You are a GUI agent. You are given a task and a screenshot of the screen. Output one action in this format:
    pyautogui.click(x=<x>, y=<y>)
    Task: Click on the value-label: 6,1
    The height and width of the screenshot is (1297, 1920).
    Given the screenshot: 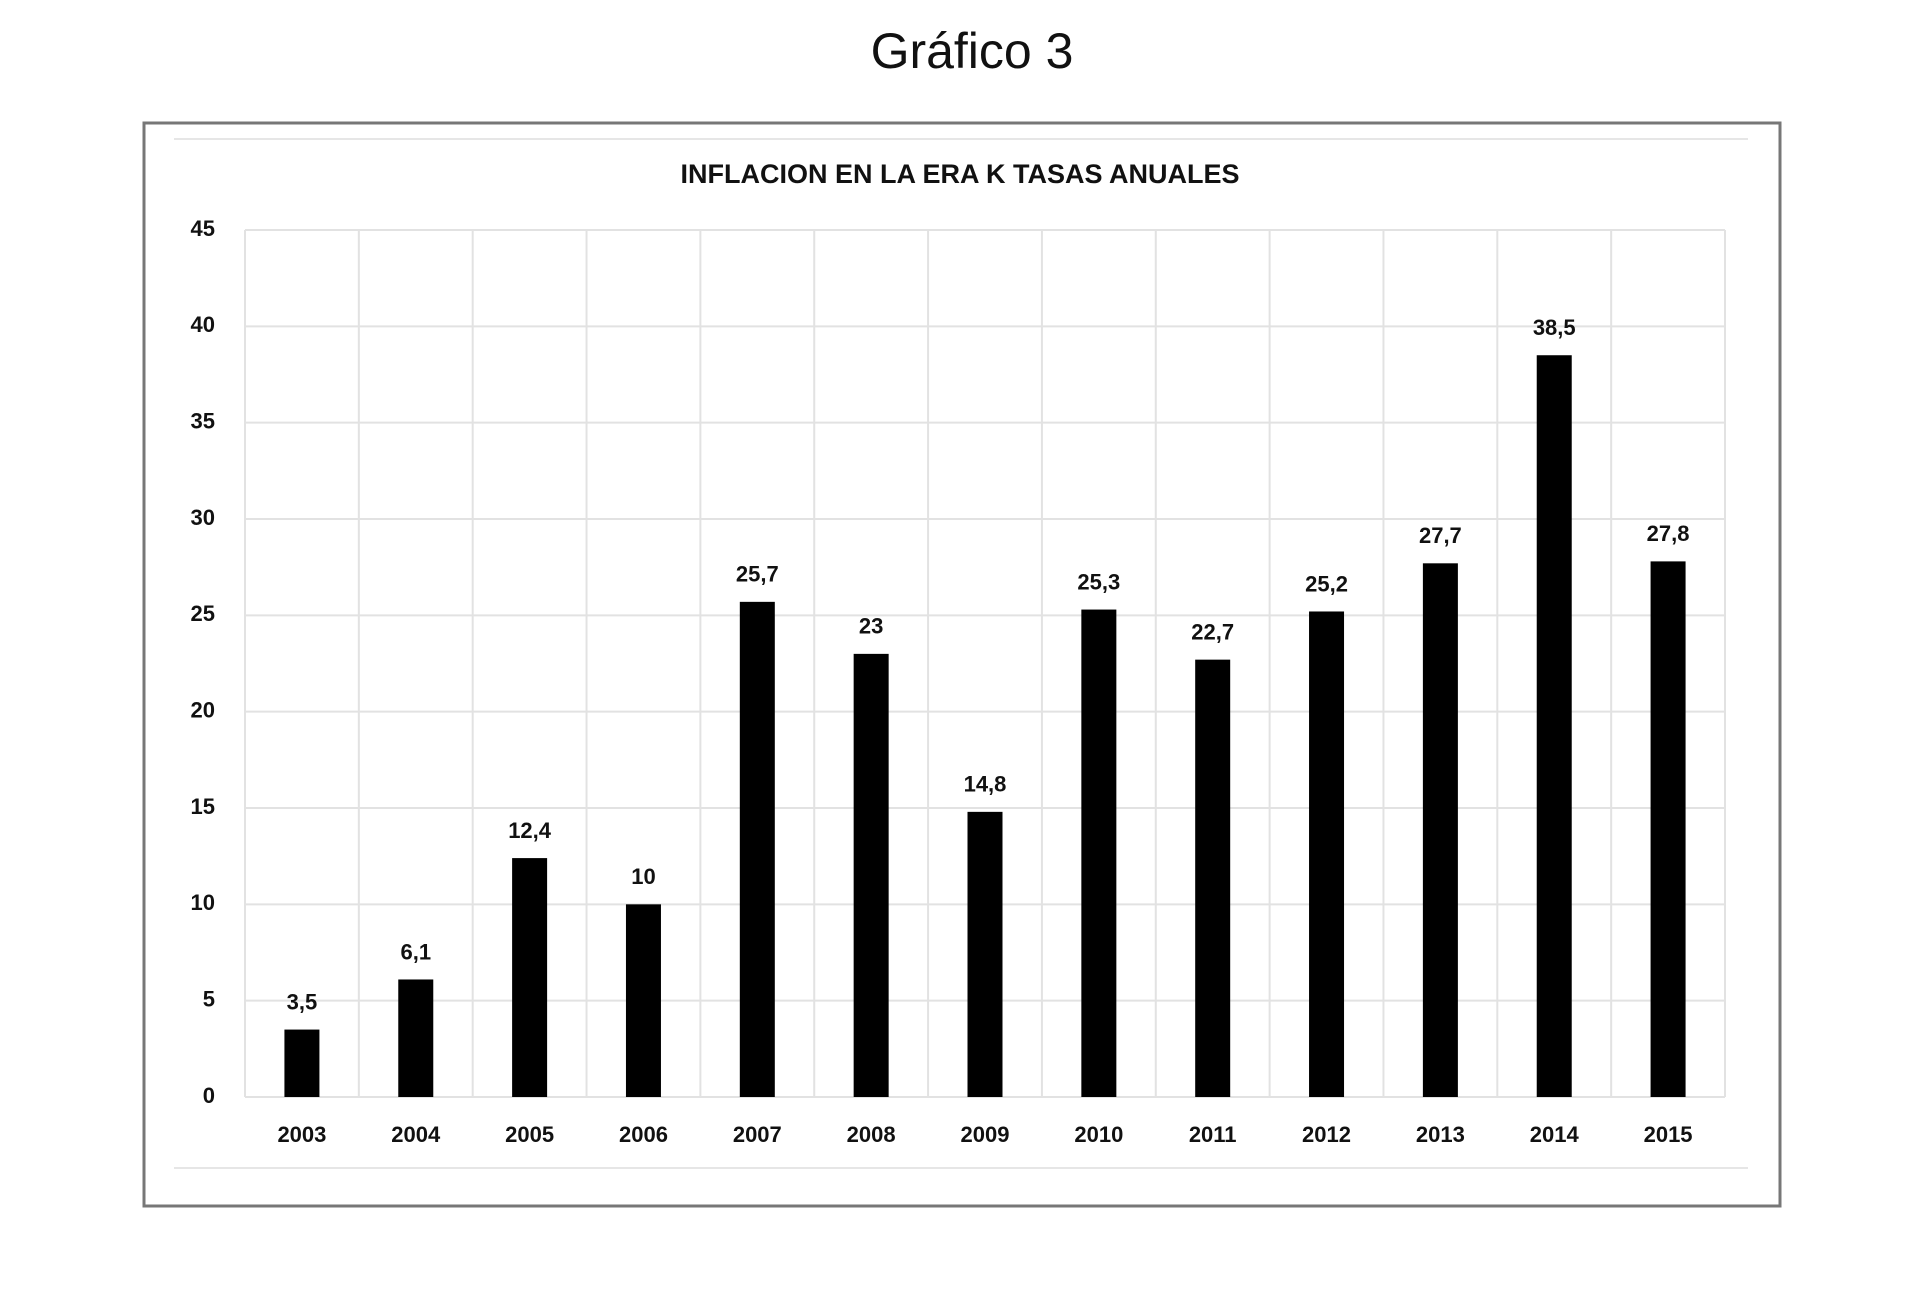 What is the action you would take?
    pyautogui.click(x=415, y=951)
    